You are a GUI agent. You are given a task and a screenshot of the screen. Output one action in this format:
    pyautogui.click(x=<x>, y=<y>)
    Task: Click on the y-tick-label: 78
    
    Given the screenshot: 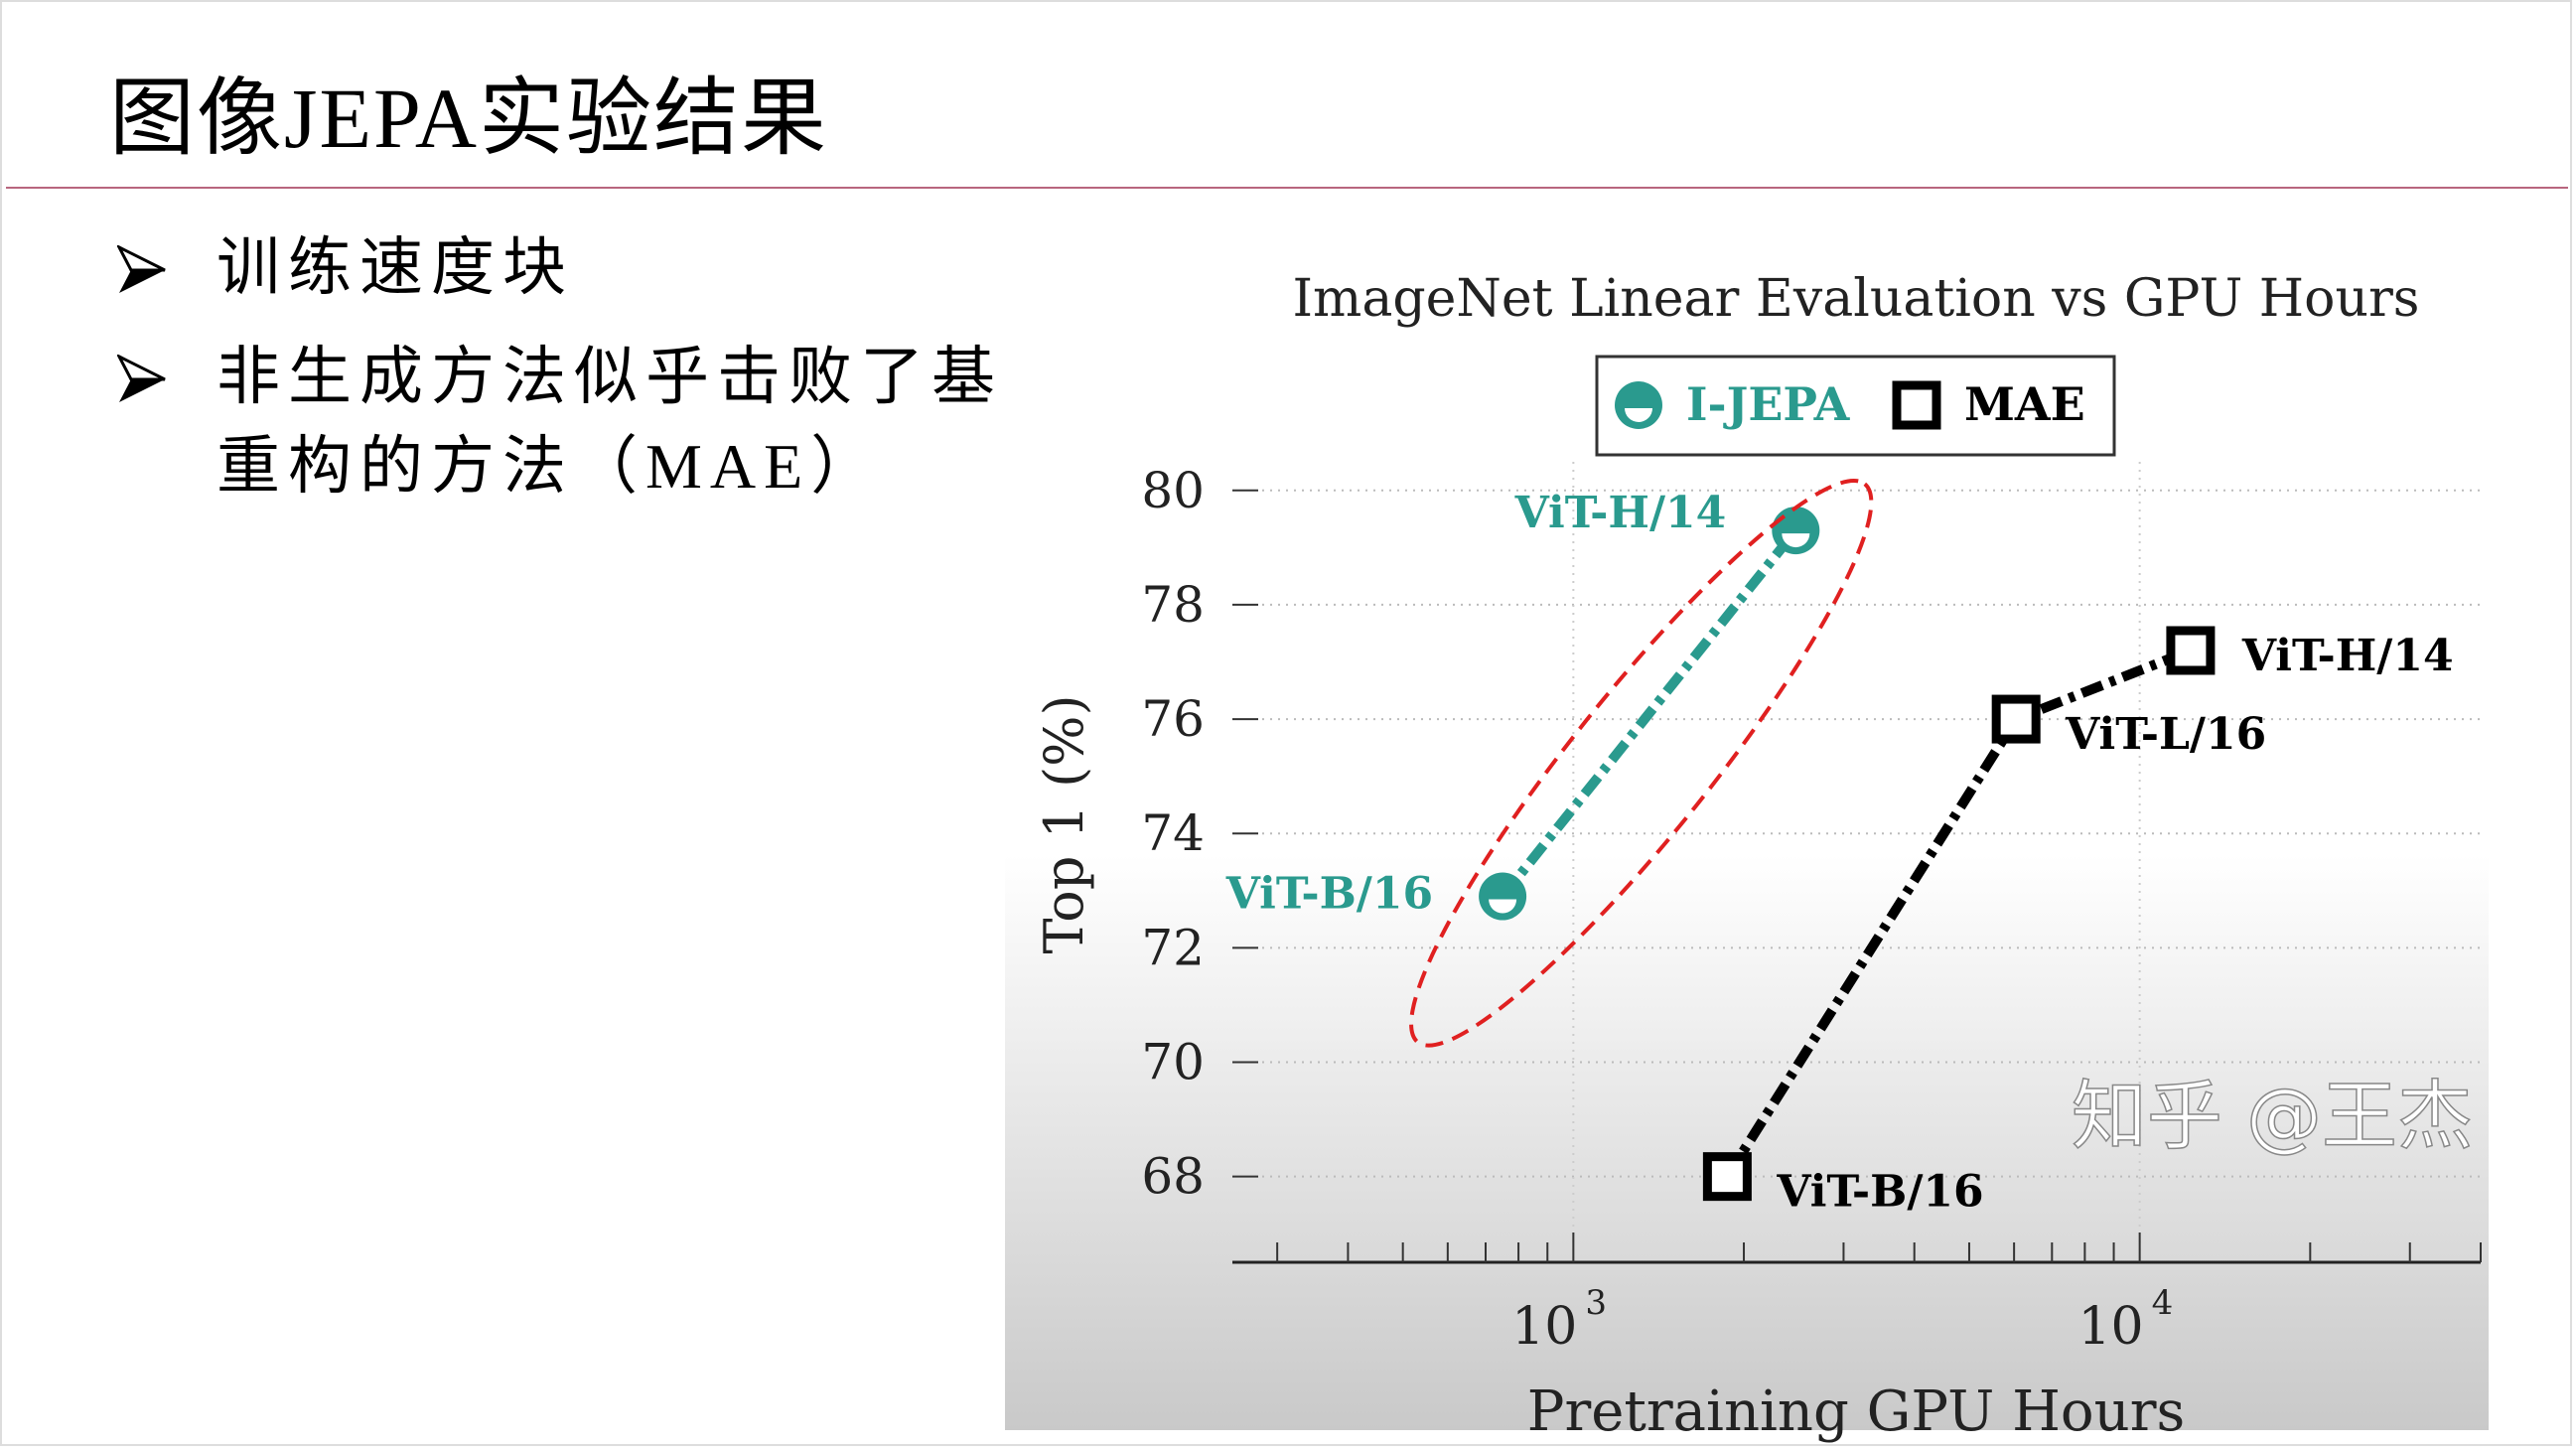 What is the action you would take?
    pyautogui.click(x=1173, y=605)
    